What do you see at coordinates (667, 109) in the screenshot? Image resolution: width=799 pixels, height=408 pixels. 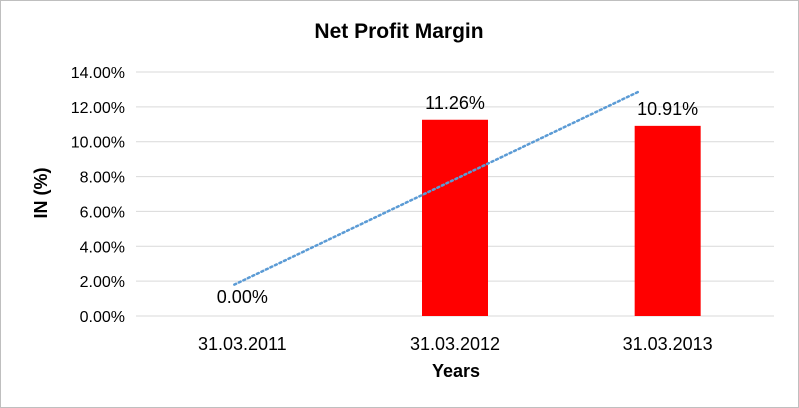 I see `data-label: 10.91%` at bounding box center [667, 109].